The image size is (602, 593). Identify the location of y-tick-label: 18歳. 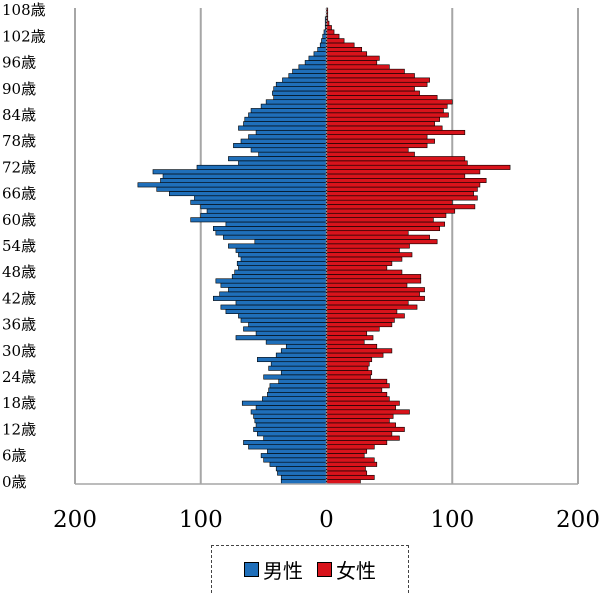
(19, 403).